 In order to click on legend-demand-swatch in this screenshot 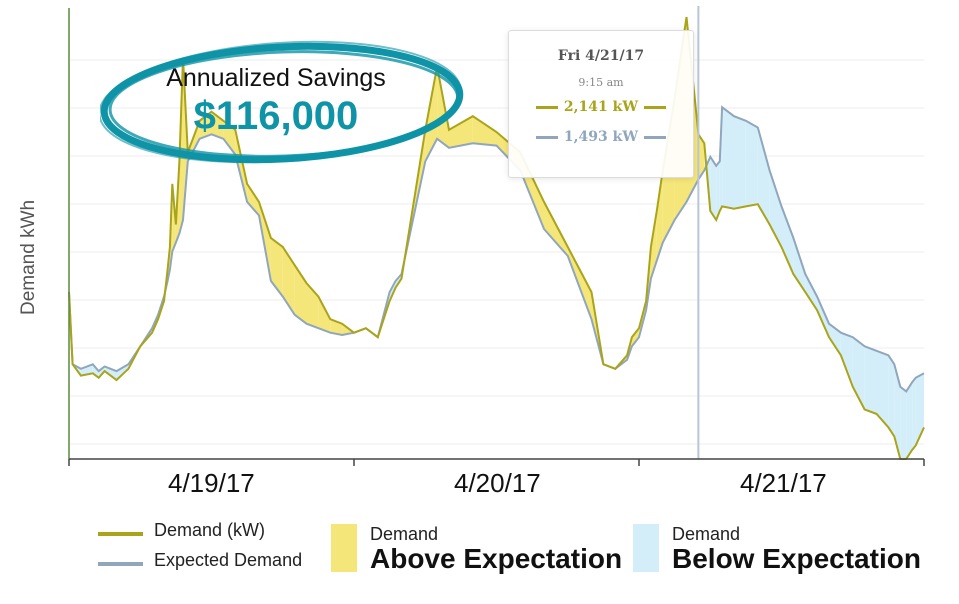, I will do `click(120, 534)`.